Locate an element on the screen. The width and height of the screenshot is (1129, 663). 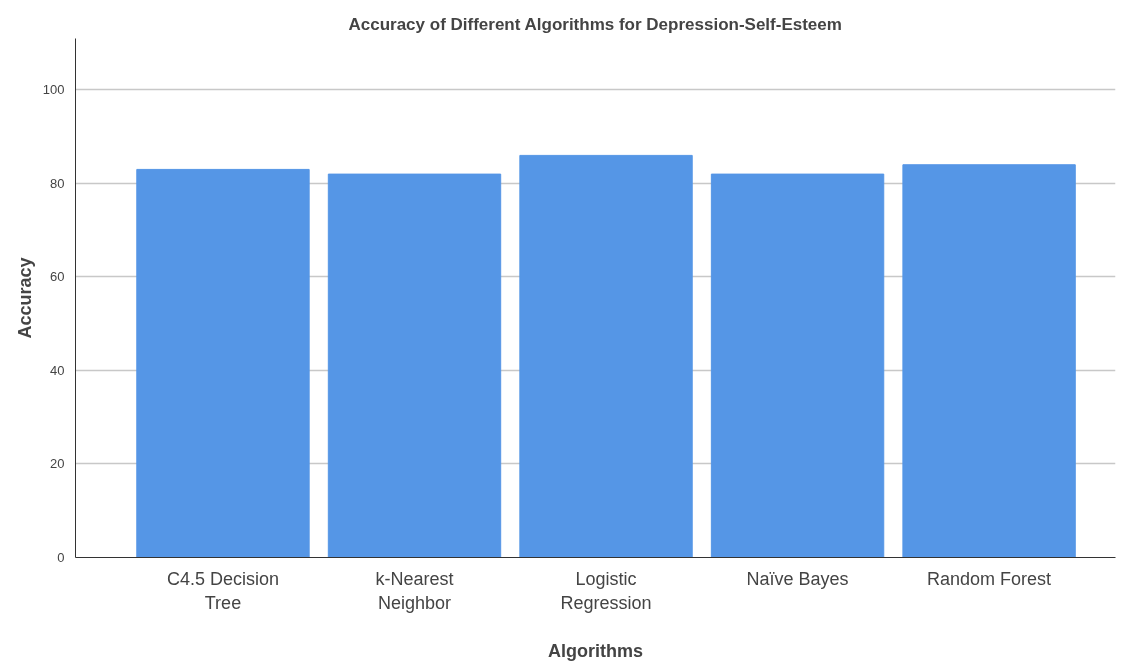
x-axis-title: Algorithms is located at coordinates (596, 650).